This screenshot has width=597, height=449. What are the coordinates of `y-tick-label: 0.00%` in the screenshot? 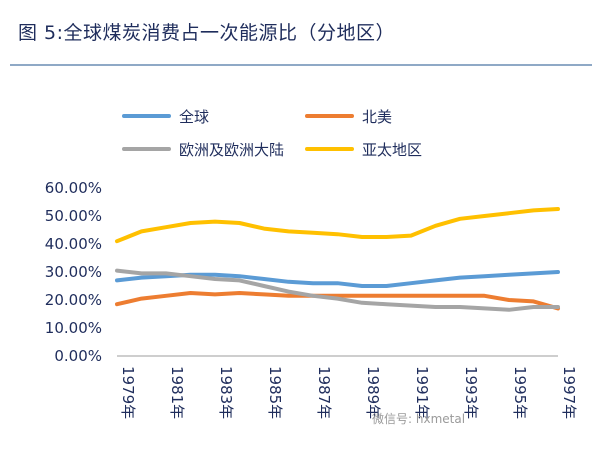 It's located at (78, 356).